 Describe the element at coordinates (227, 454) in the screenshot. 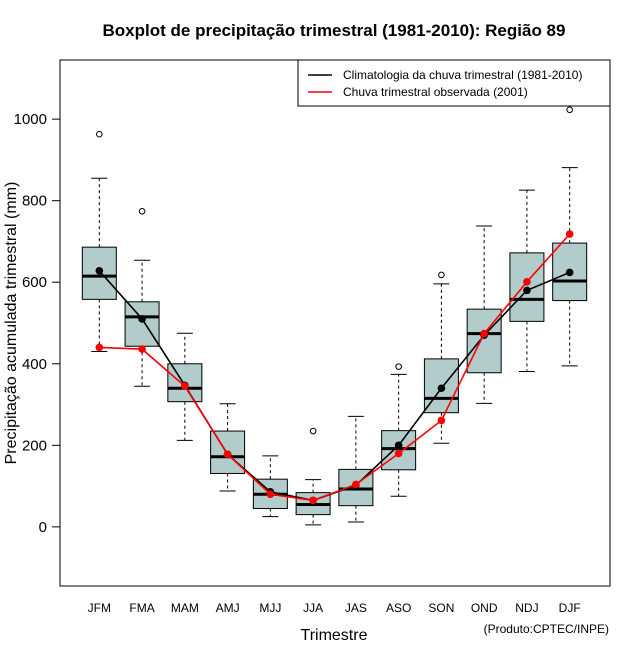

I see `series-1-point-amj` at that location.